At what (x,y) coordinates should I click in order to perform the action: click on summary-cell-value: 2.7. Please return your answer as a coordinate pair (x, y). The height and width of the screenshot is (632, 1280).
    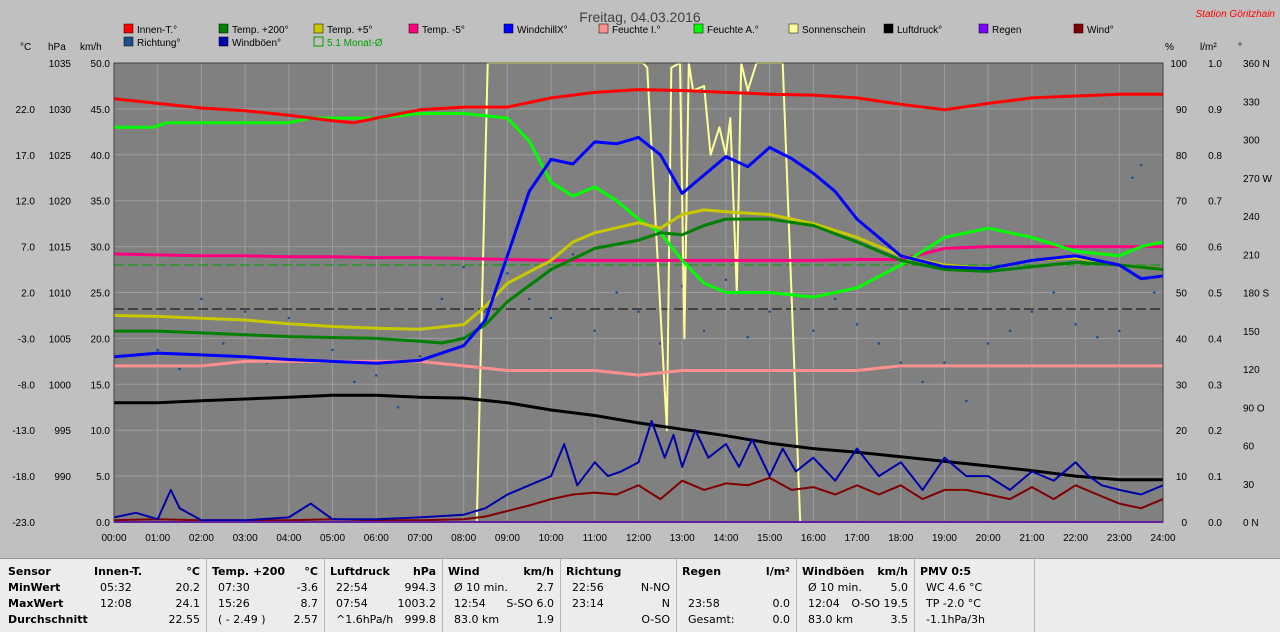
    Looking at the image, I should click on (545, 587).